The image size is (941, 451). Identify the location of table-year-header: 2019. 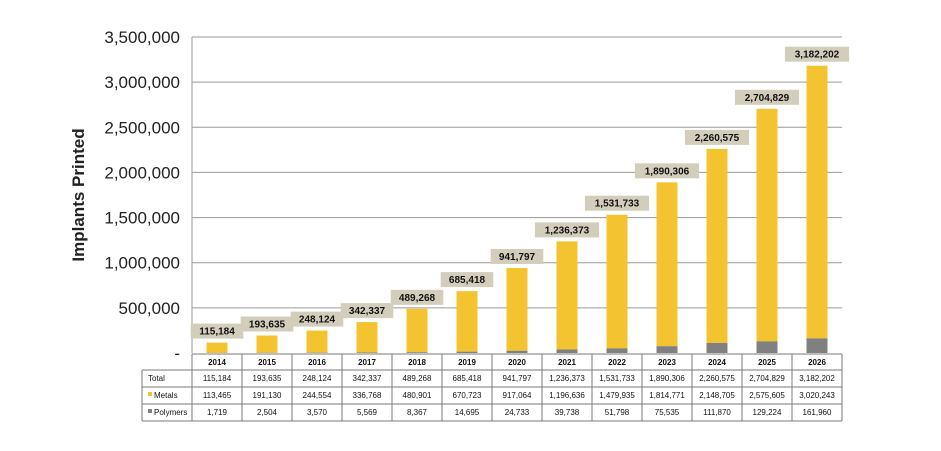
(467, 362).